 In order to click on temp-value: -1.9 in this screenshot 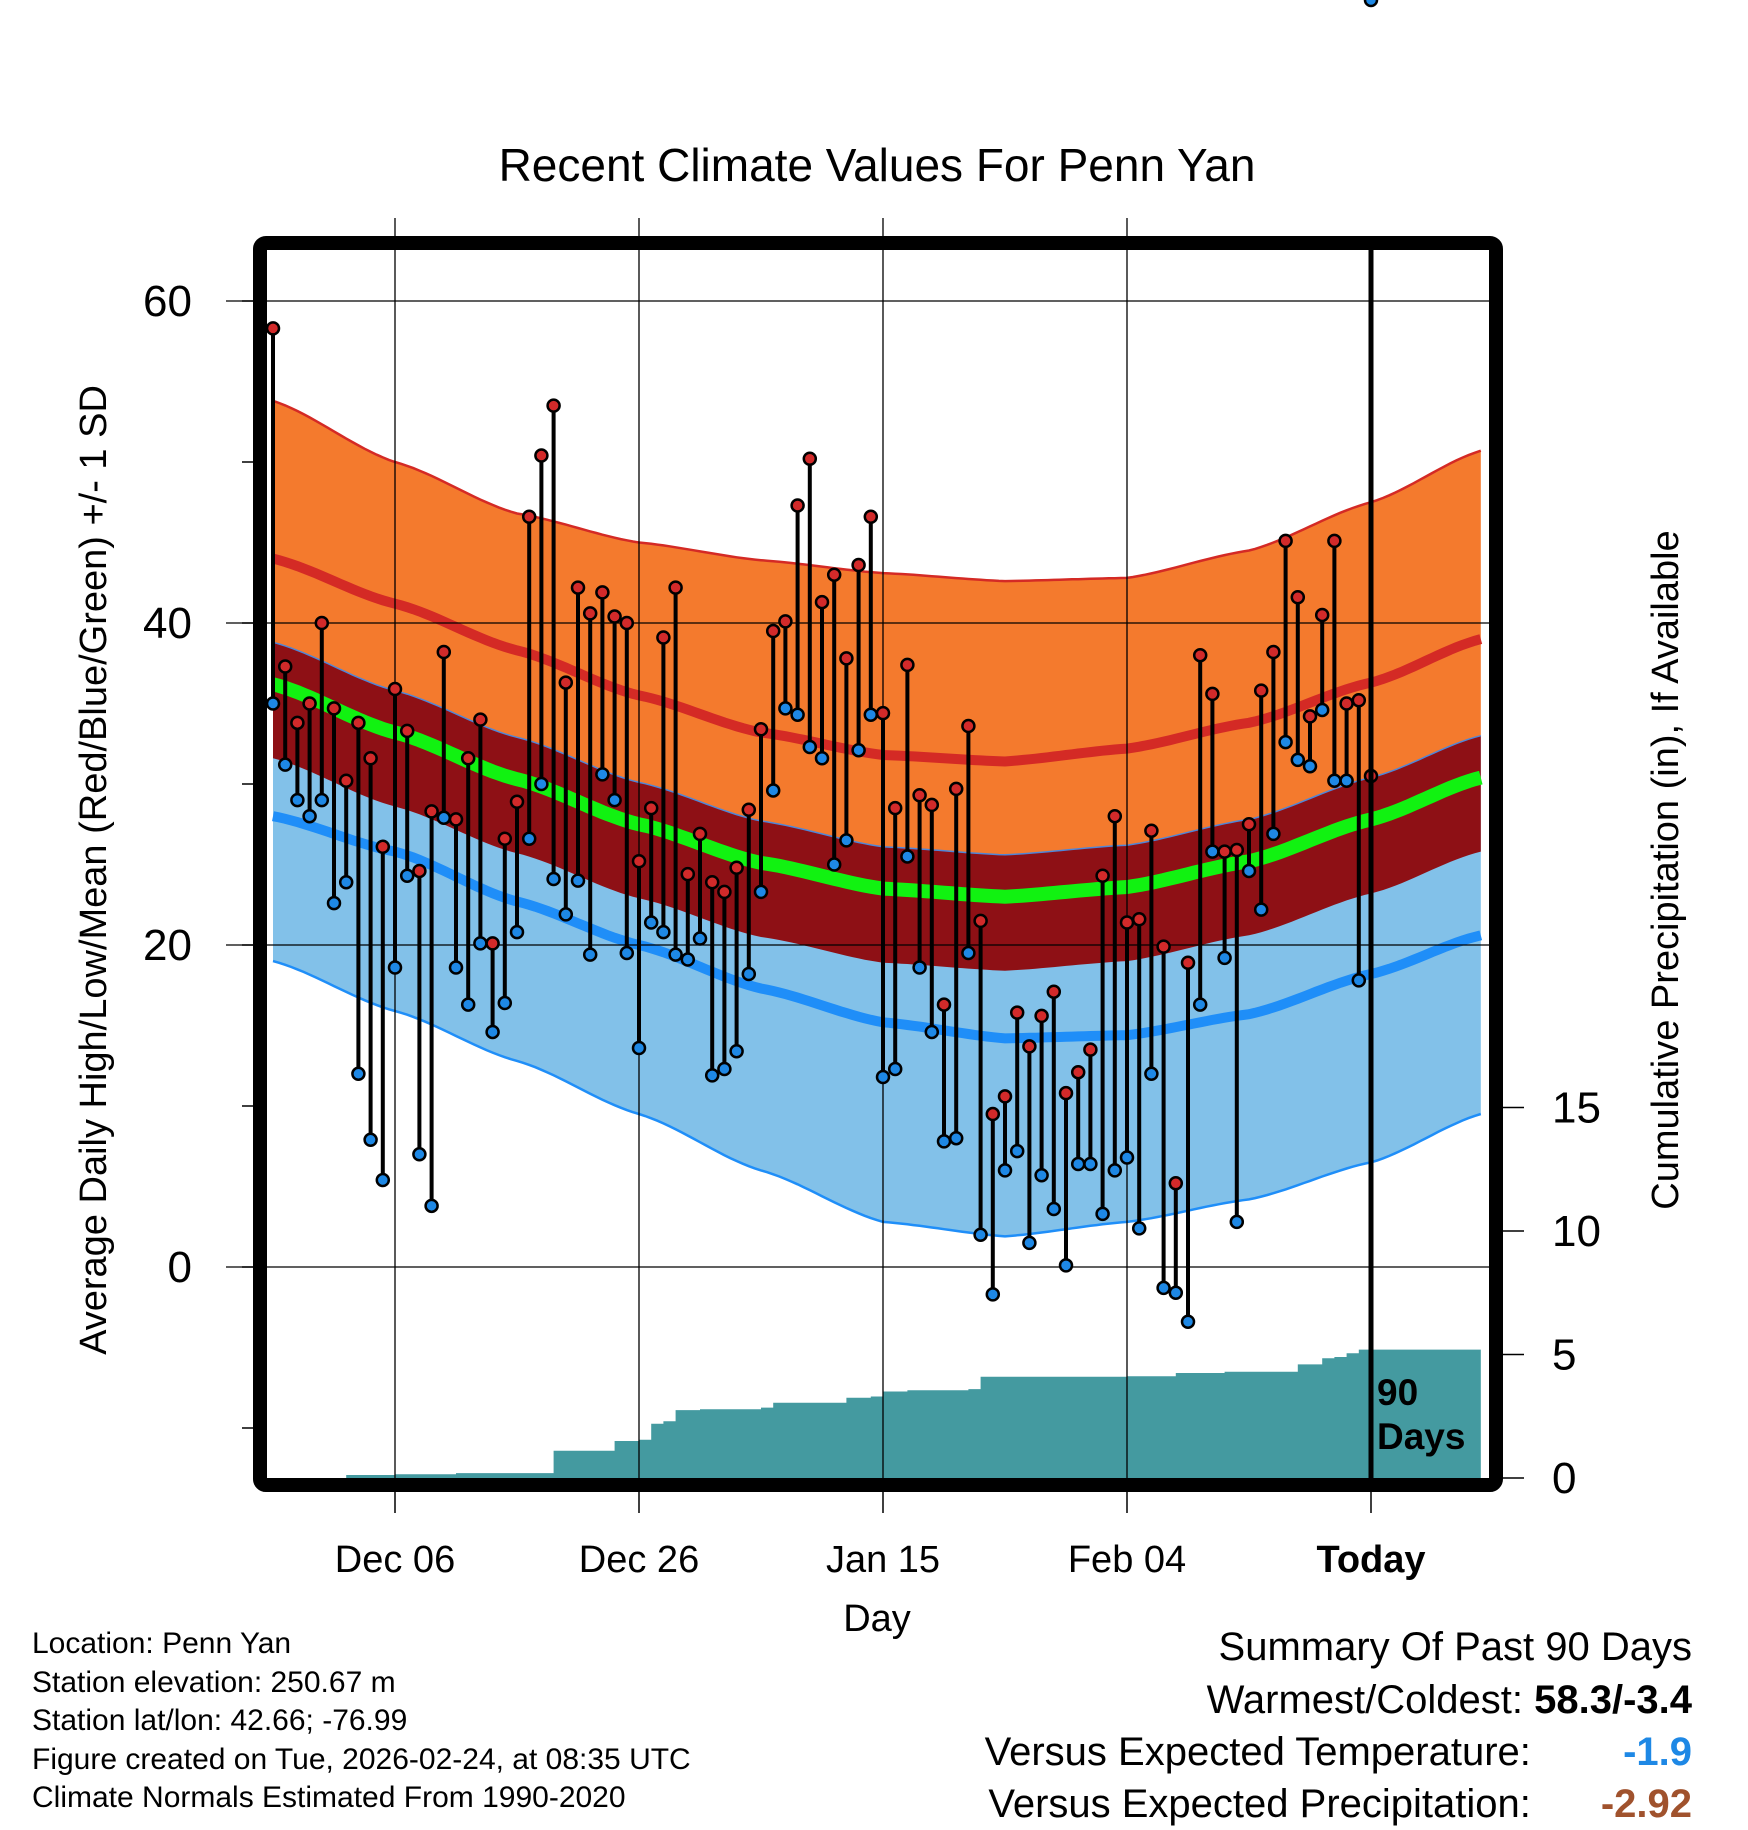, I will do `click(1657, 1752)`.